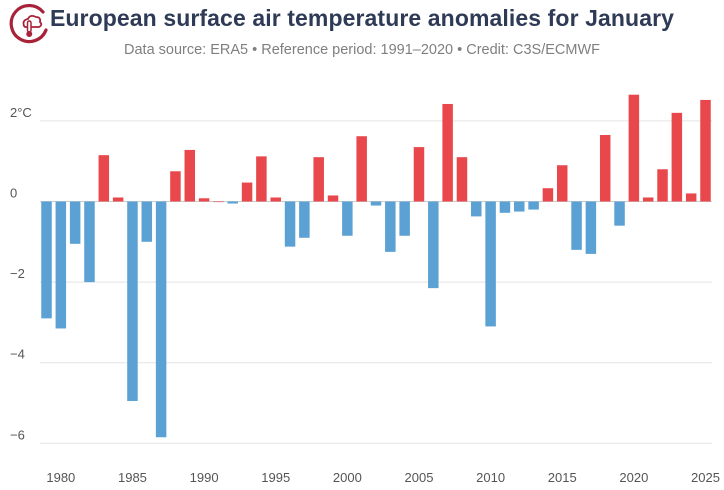 The image size is (724, 490). I want to click on y-tick-label: −6, so click(17, 434).